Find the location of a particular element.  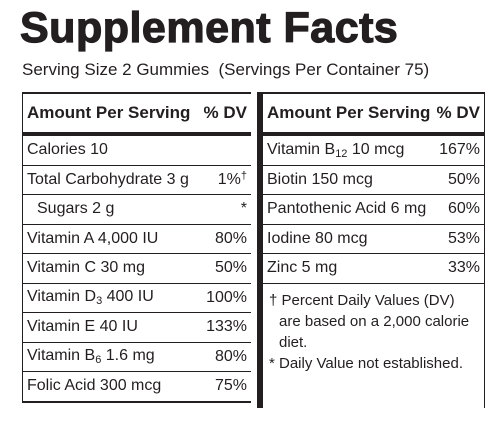

nutrient-row: Vitamin D3 400 IU 100% is located at coordinates (137, 298).